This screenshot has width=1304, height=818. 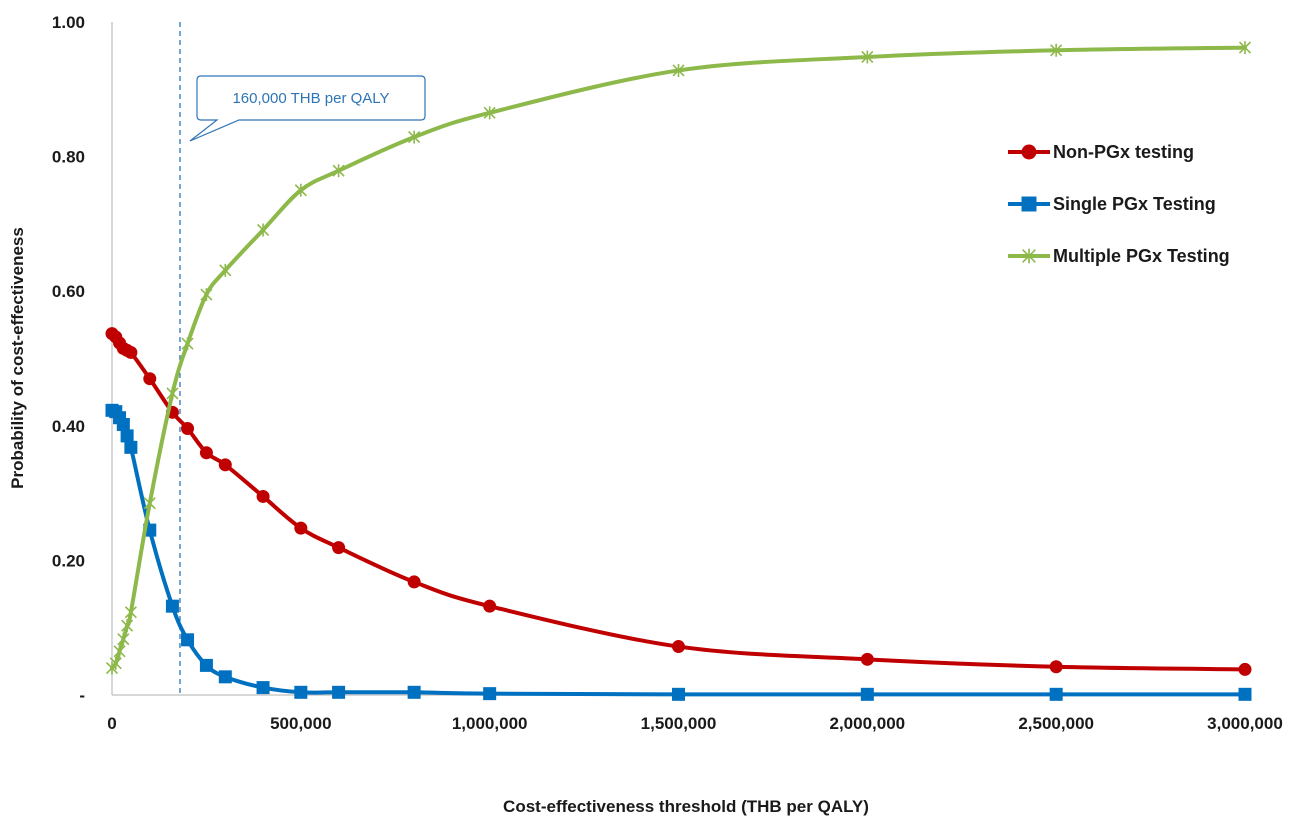 What do you see at coordinates (310, 98) in the screenshot?
I see `callout-label: 160,000 THB per QALY` at bounding box center [310, 98].